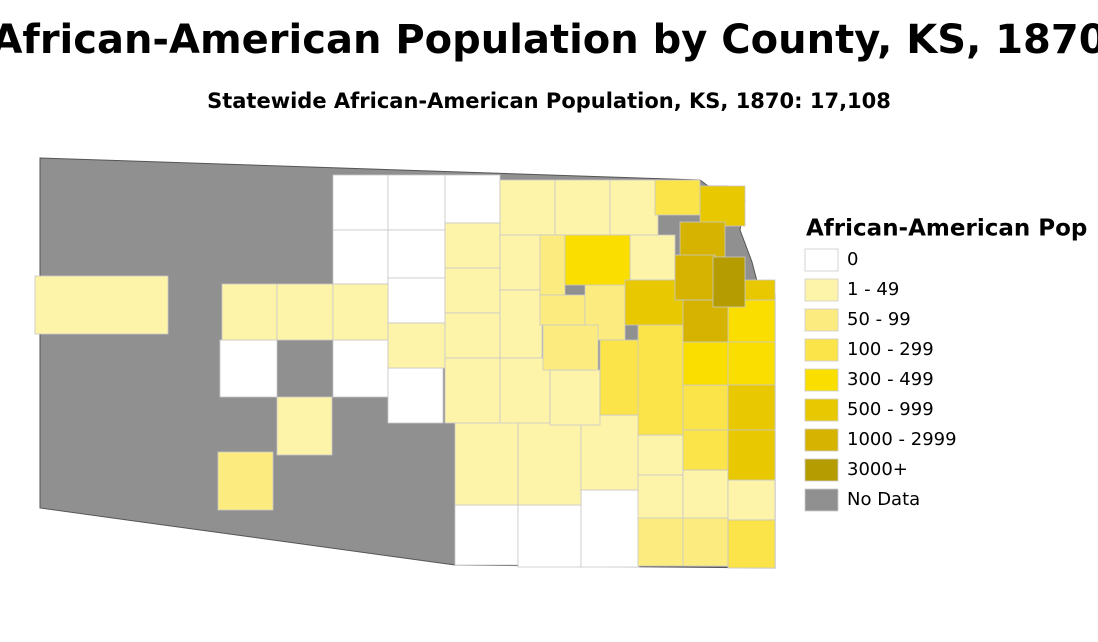 The width and height of the screenshot is (1098, 642). Describe the element at coordinates (852, 259) in the screenshot. I see `legend-label: 0` at that location.